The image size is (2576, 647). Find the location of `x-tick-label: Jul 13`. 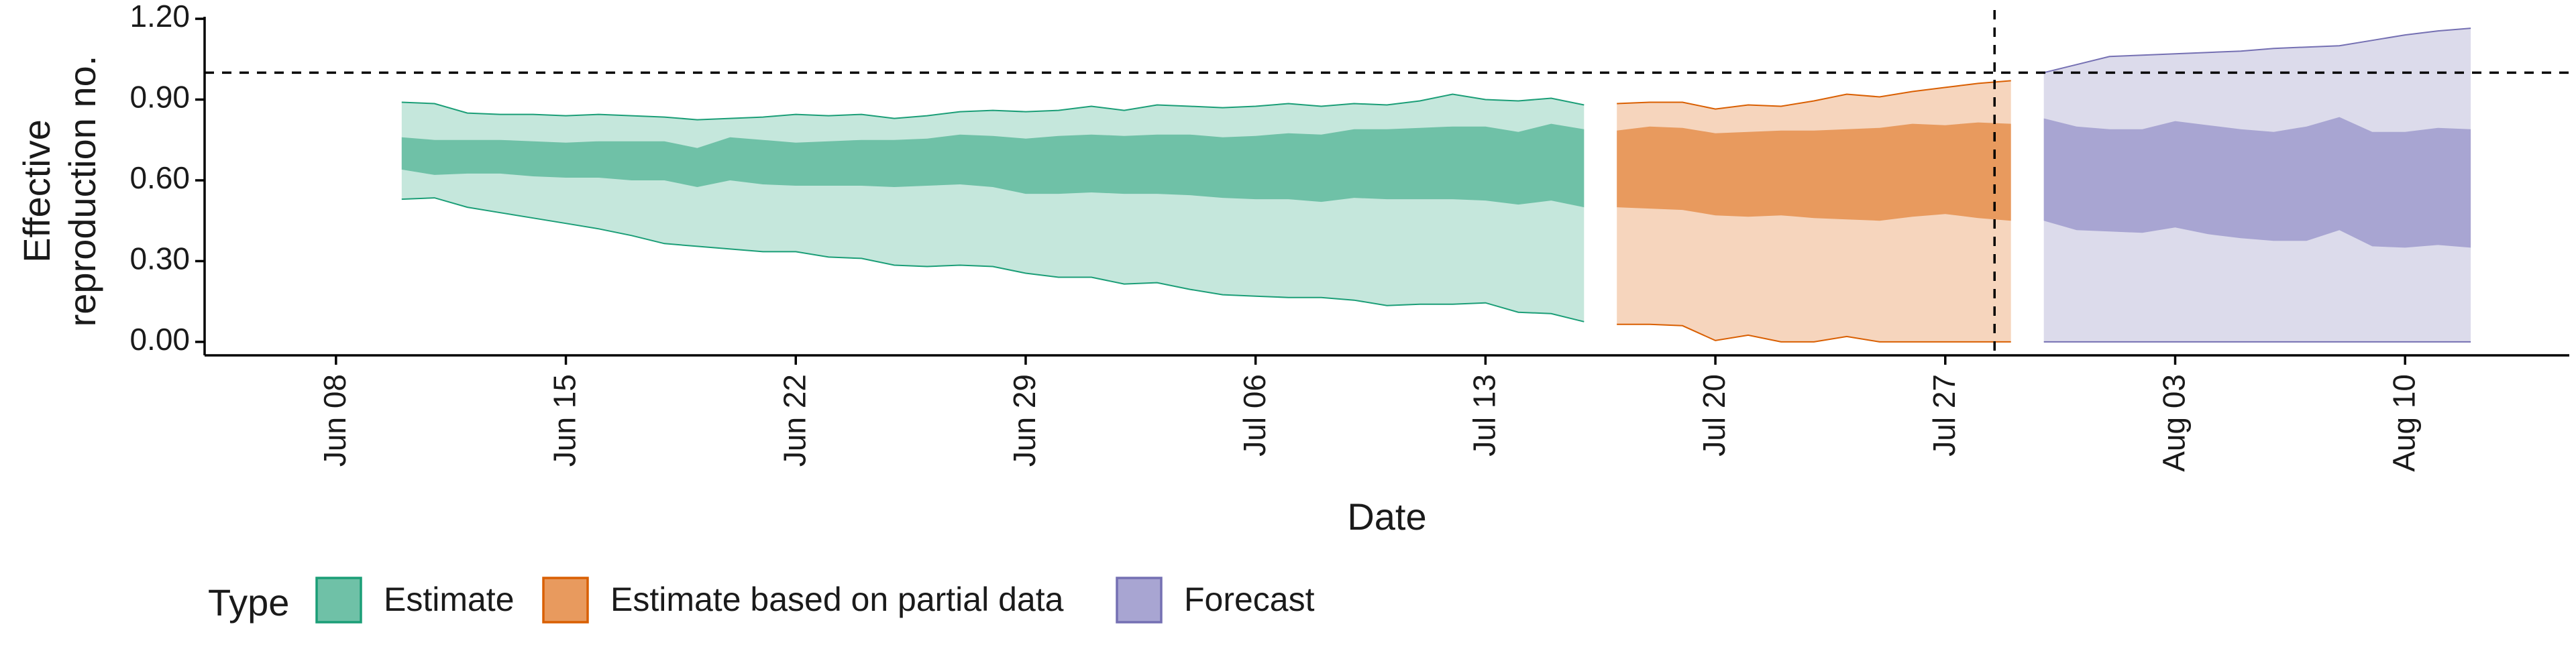

x-tick-label: Jul 13 is located at coordinates (1484, 415).